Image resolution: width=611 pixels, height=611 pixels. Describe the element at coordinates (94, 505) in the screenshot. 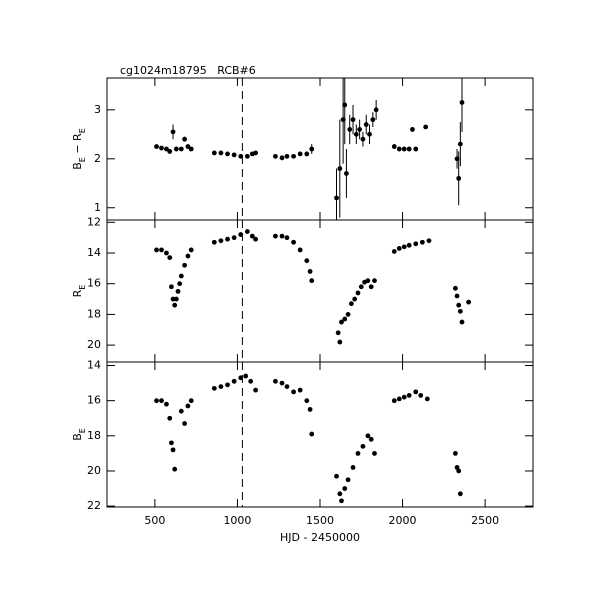

I see `y-tick-label: 22` at that location.